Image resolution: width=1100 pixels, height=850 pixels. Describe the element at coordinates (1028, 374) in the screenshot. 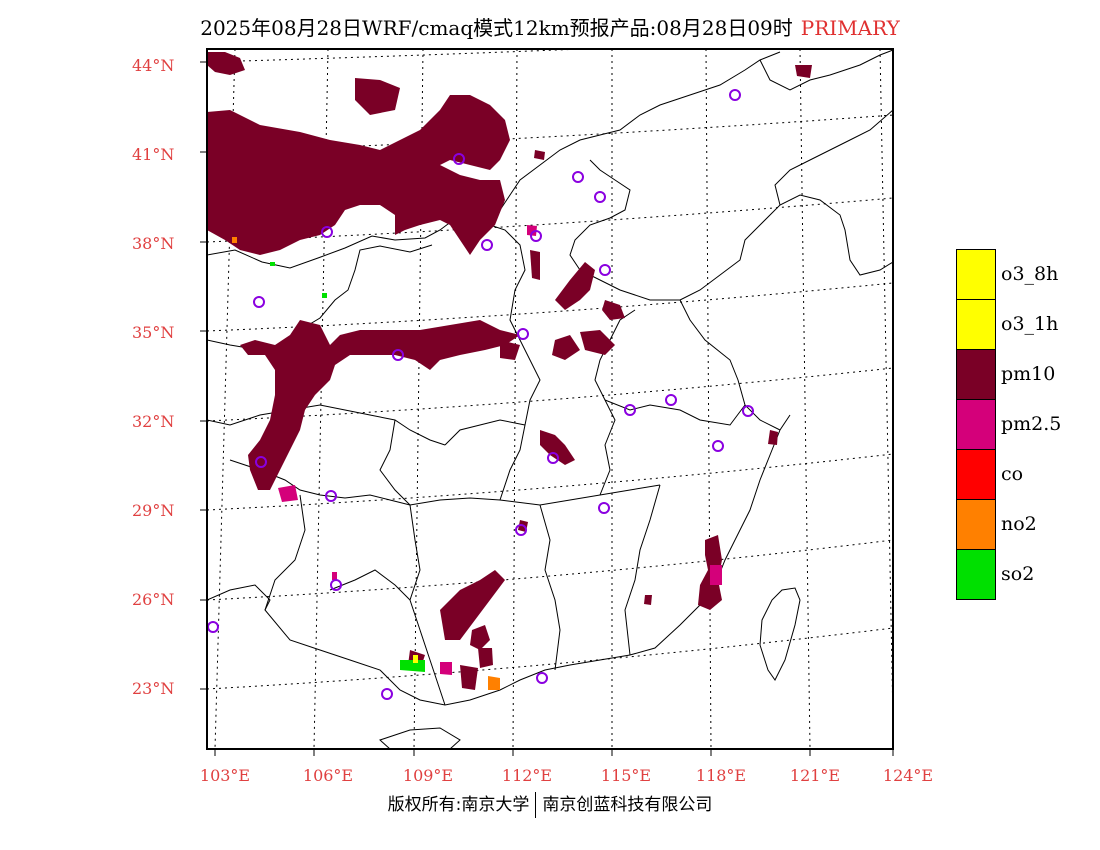

I see `legend-label: pm10` at that location.